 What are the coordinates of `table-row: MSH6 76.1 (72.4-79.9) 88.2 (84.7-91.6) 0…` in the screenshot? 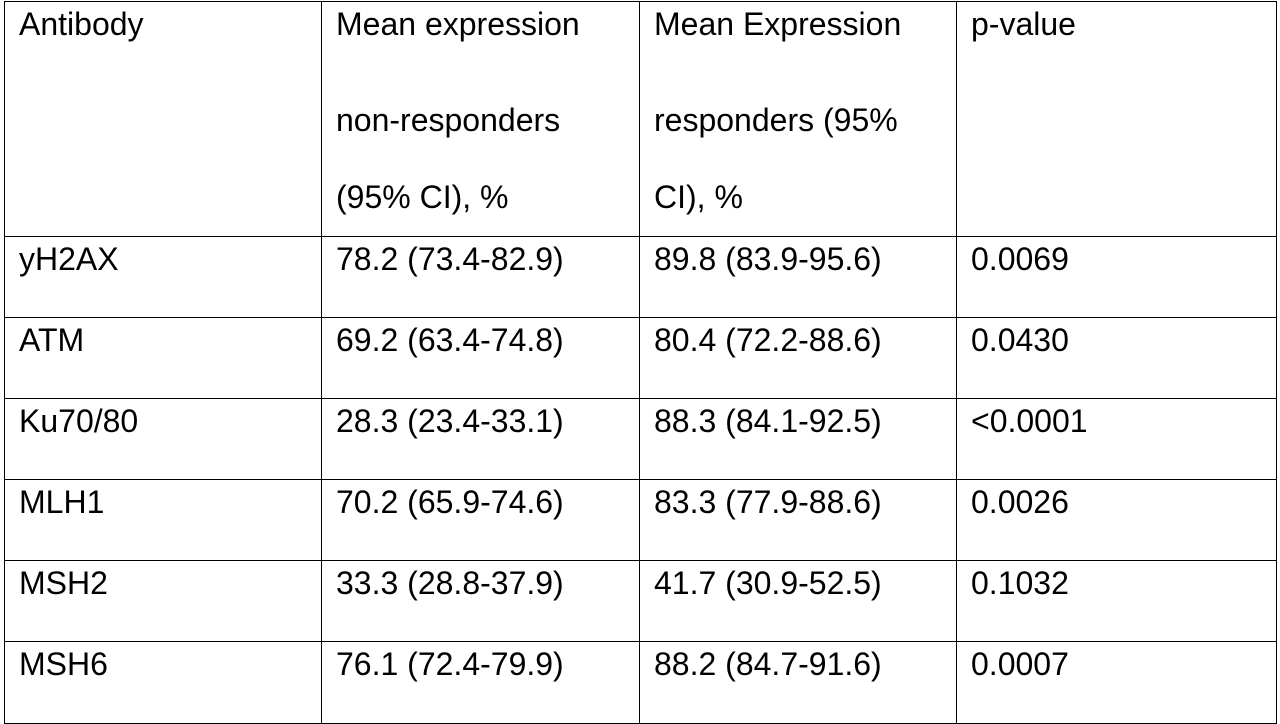 It's located at (640, 682).